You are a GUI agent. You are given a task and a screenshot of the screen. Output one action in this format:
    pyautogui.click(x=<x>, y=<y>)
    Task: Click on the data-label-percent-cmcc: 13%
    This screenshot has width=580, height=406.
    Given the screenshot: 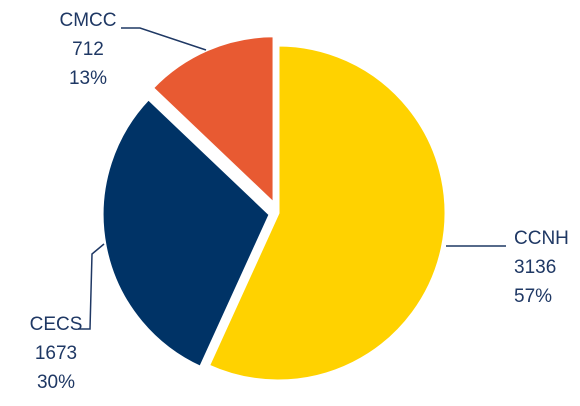 What is the action you would take?
    pyautogui.click(x=88, y=78)
    